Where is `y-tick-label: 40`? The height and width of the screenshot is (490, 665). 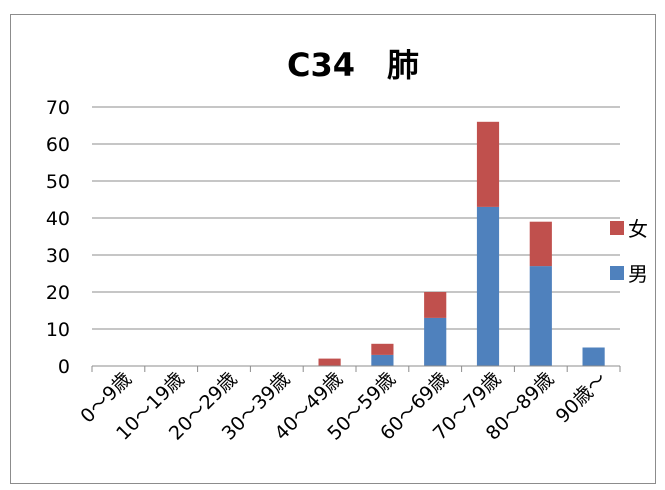 y-tick-label: 40 is located at coordinates (58, 219).